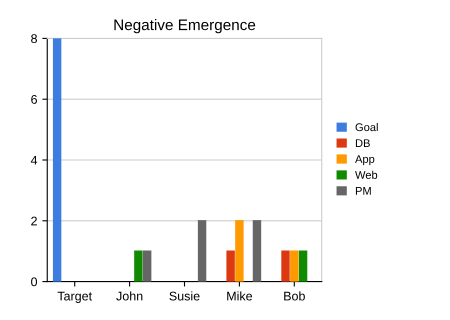 This screenshot has width=450, height=320. I want to click on legend-label: App, so click(364, 160).